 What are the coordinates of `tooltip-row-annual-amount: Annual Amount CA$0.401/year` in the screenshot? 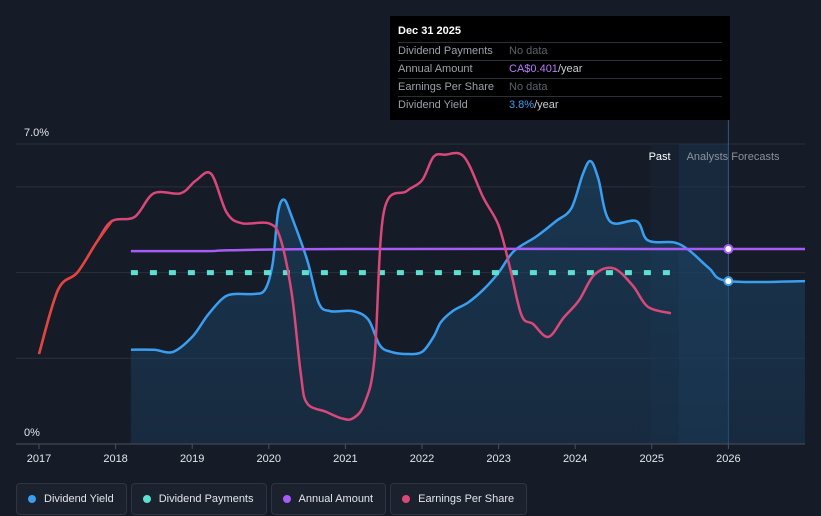 It's located at (560, 69).